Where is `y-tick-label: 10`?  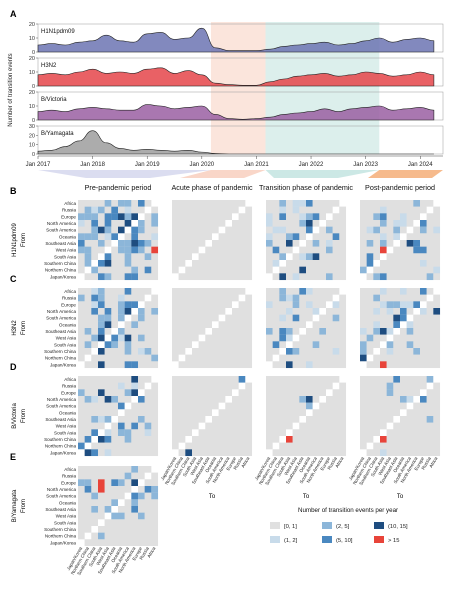 y-tick-label: 10 is located at coordinates (32, 39).